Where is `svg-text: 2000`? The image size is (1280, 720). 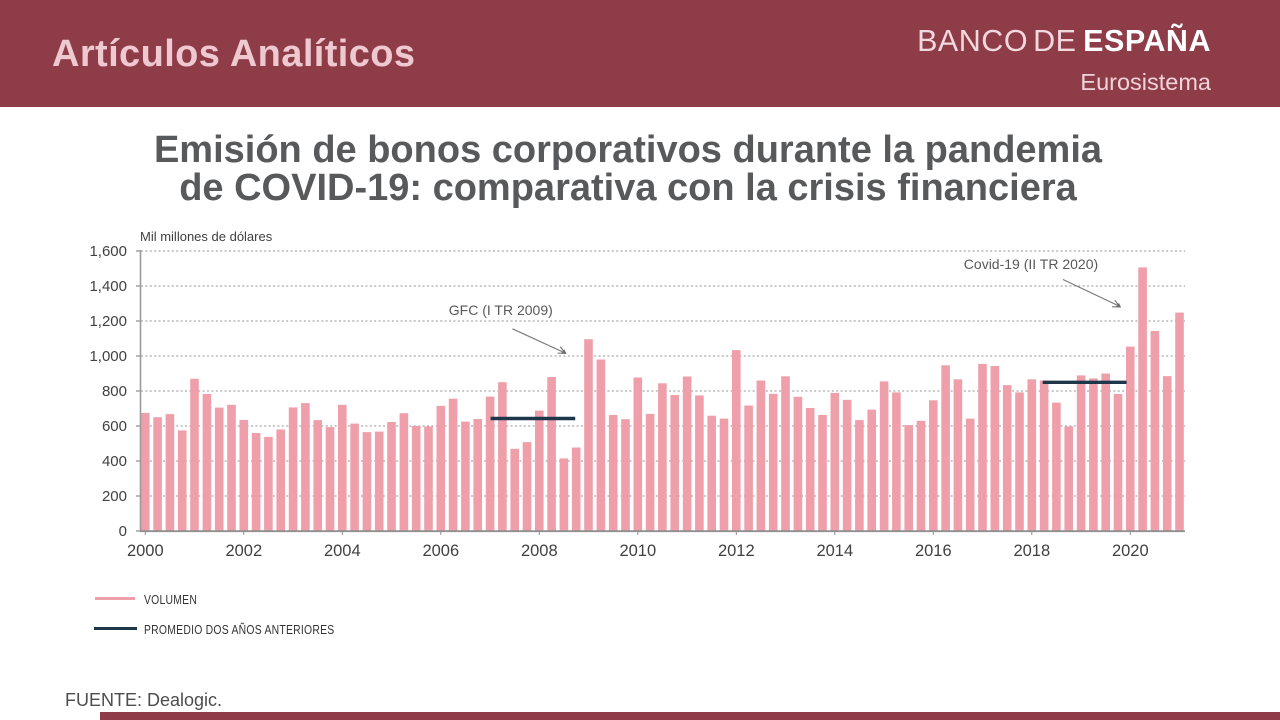
svg-text: 2000 is located at coordinates (145, 551).